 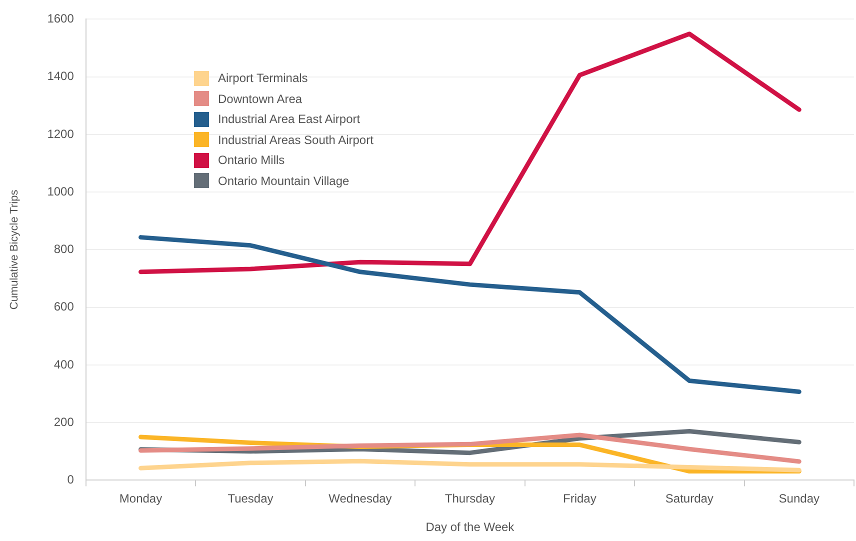 I want to click on legend-label: Airport Terminals, so click(x=263, y=78).